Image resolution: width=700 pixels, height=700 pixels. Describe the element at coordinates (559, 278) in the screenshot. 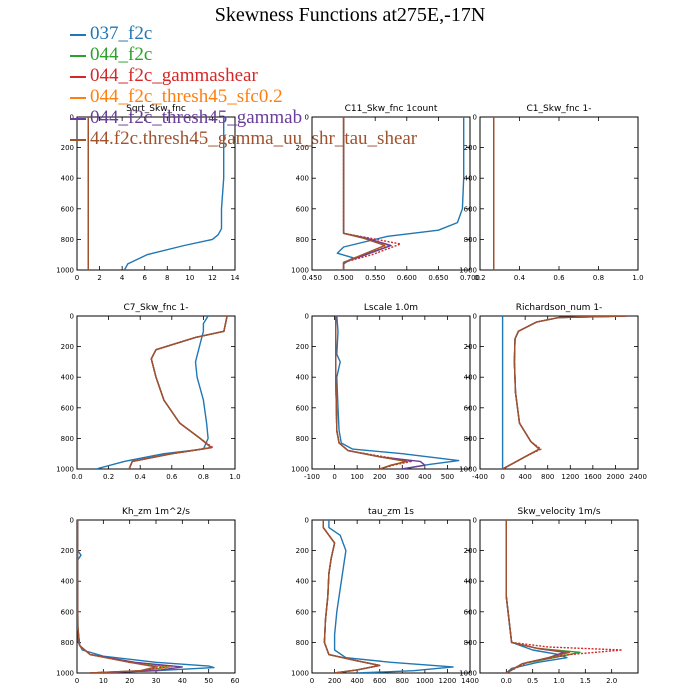

I see `x-tick-label: 0.6` at that location.